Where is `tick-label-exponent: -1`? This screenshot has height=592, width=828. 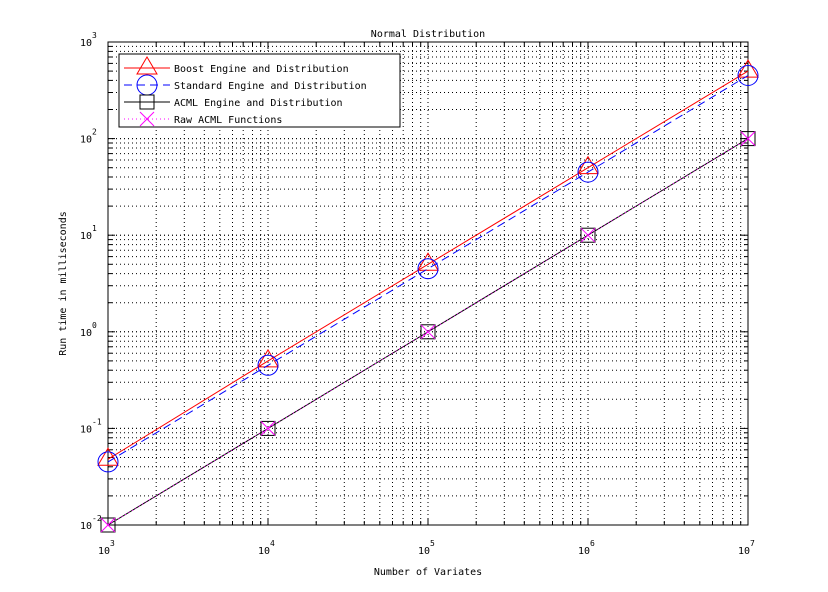 tick-label-exponent: -1 is located at coordinates (97, 421).